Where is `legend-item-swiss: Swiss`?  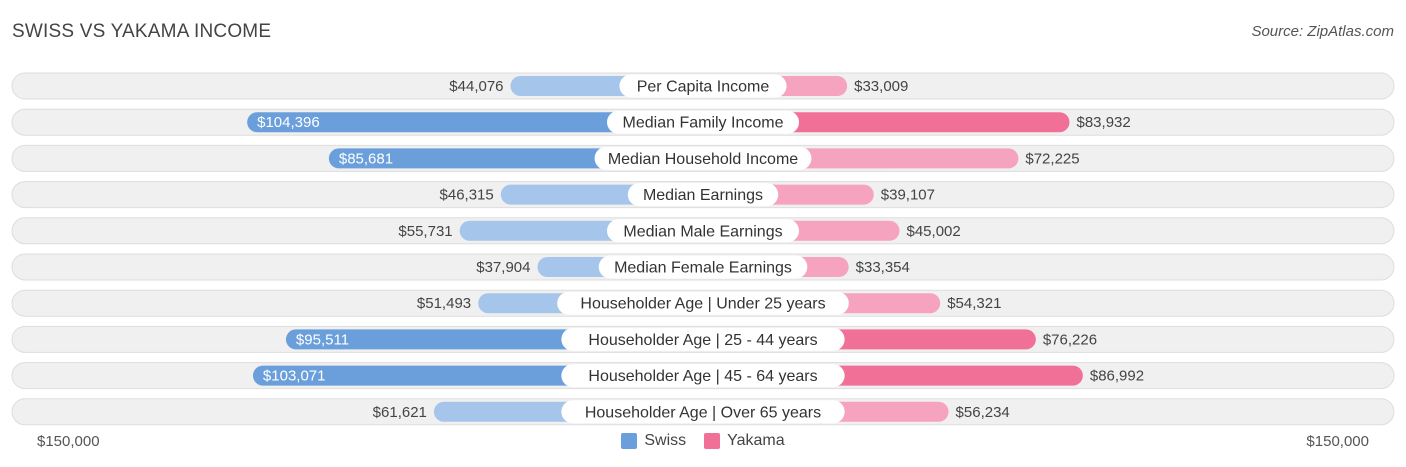 legend-item-swiss: Swiss is located at coordinates (653, 441).